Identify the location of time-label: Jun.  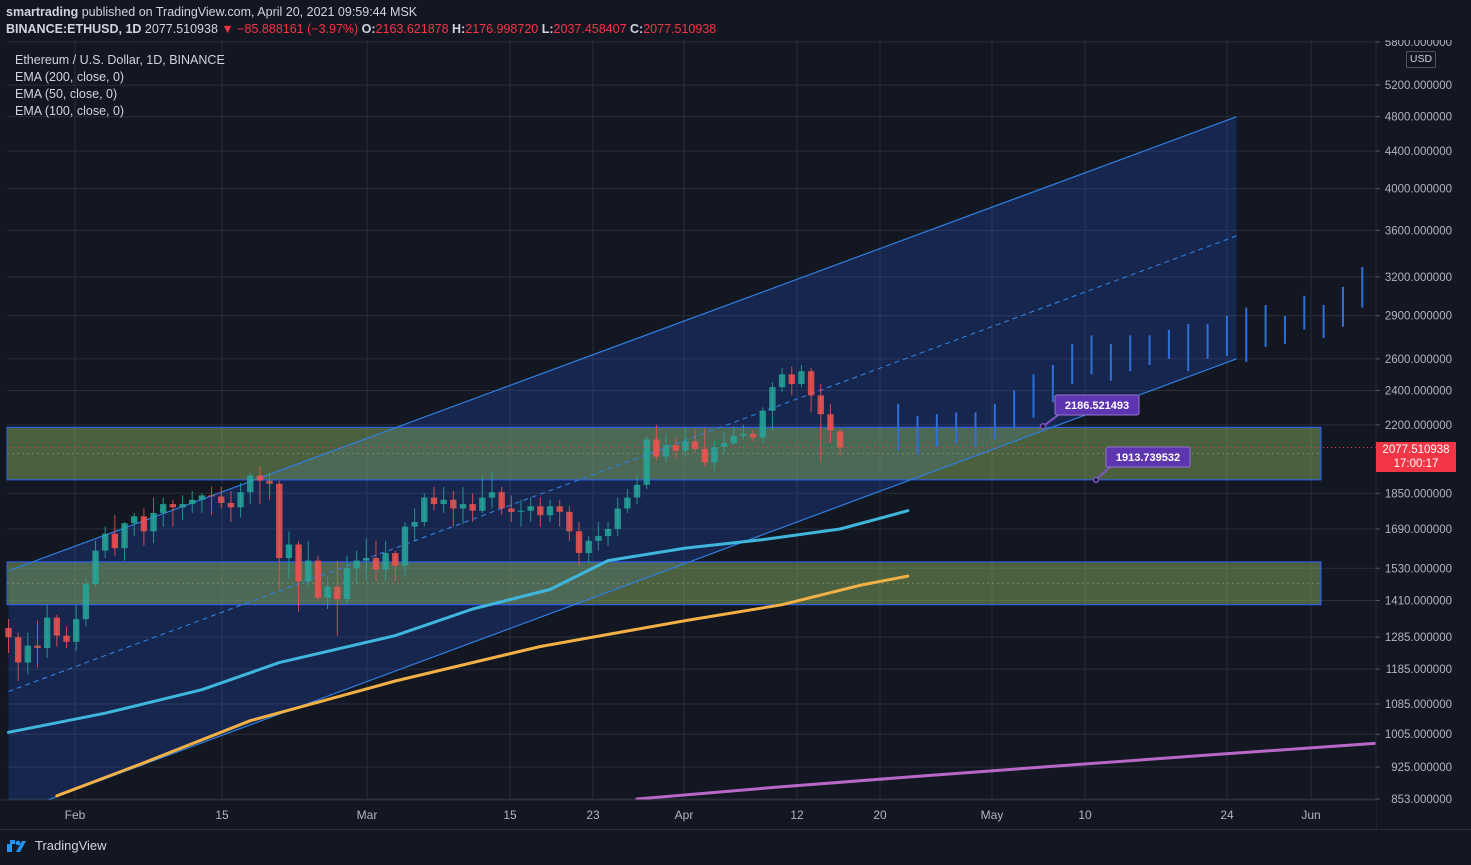
(1310, 815).